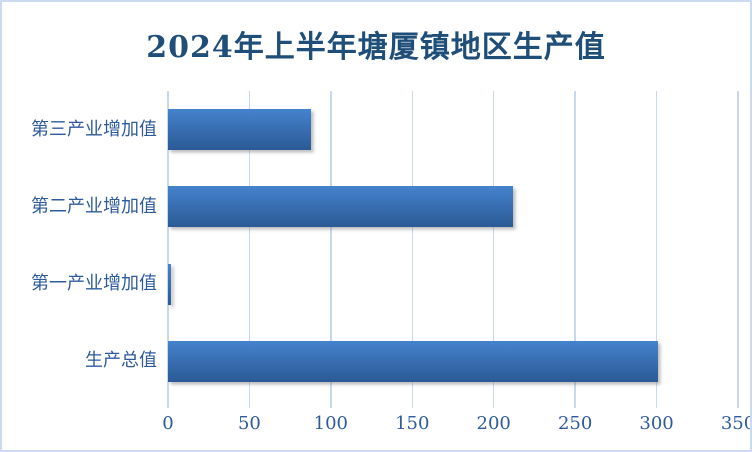  Describe the element at coordinates (168, 423) in the screenshot. I see `x-tick-label: 0` at that location.